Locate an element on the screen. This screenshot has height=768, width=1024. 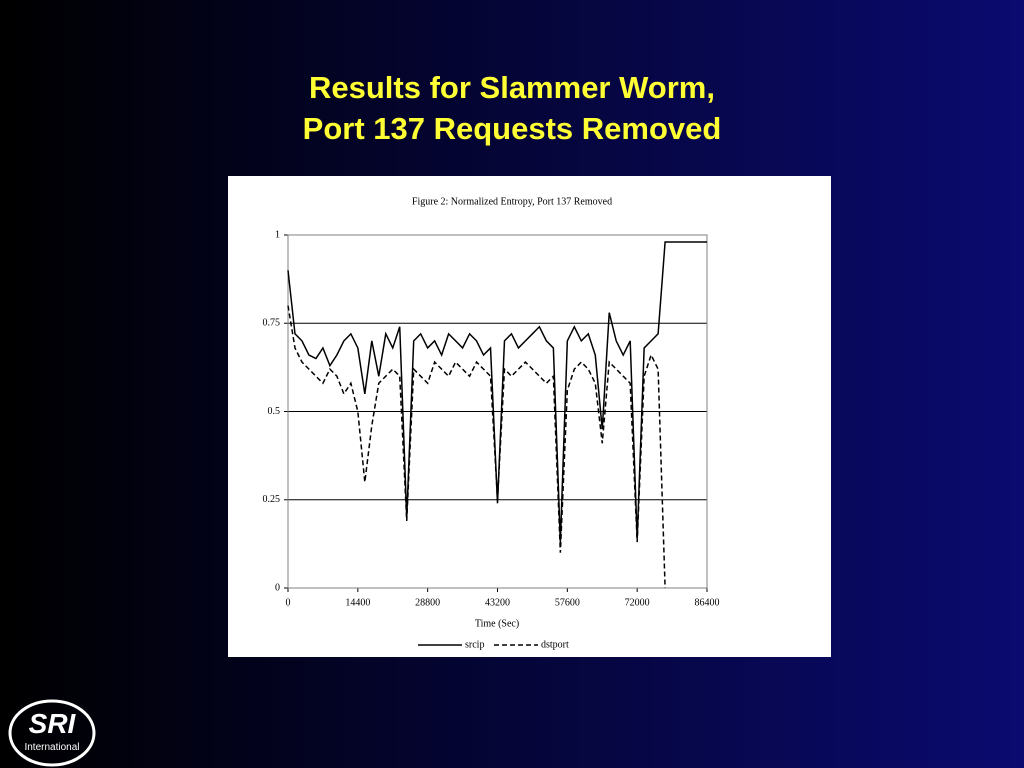
slide-title: Results for Slammer Worm, is located at coordinates (512, 87).